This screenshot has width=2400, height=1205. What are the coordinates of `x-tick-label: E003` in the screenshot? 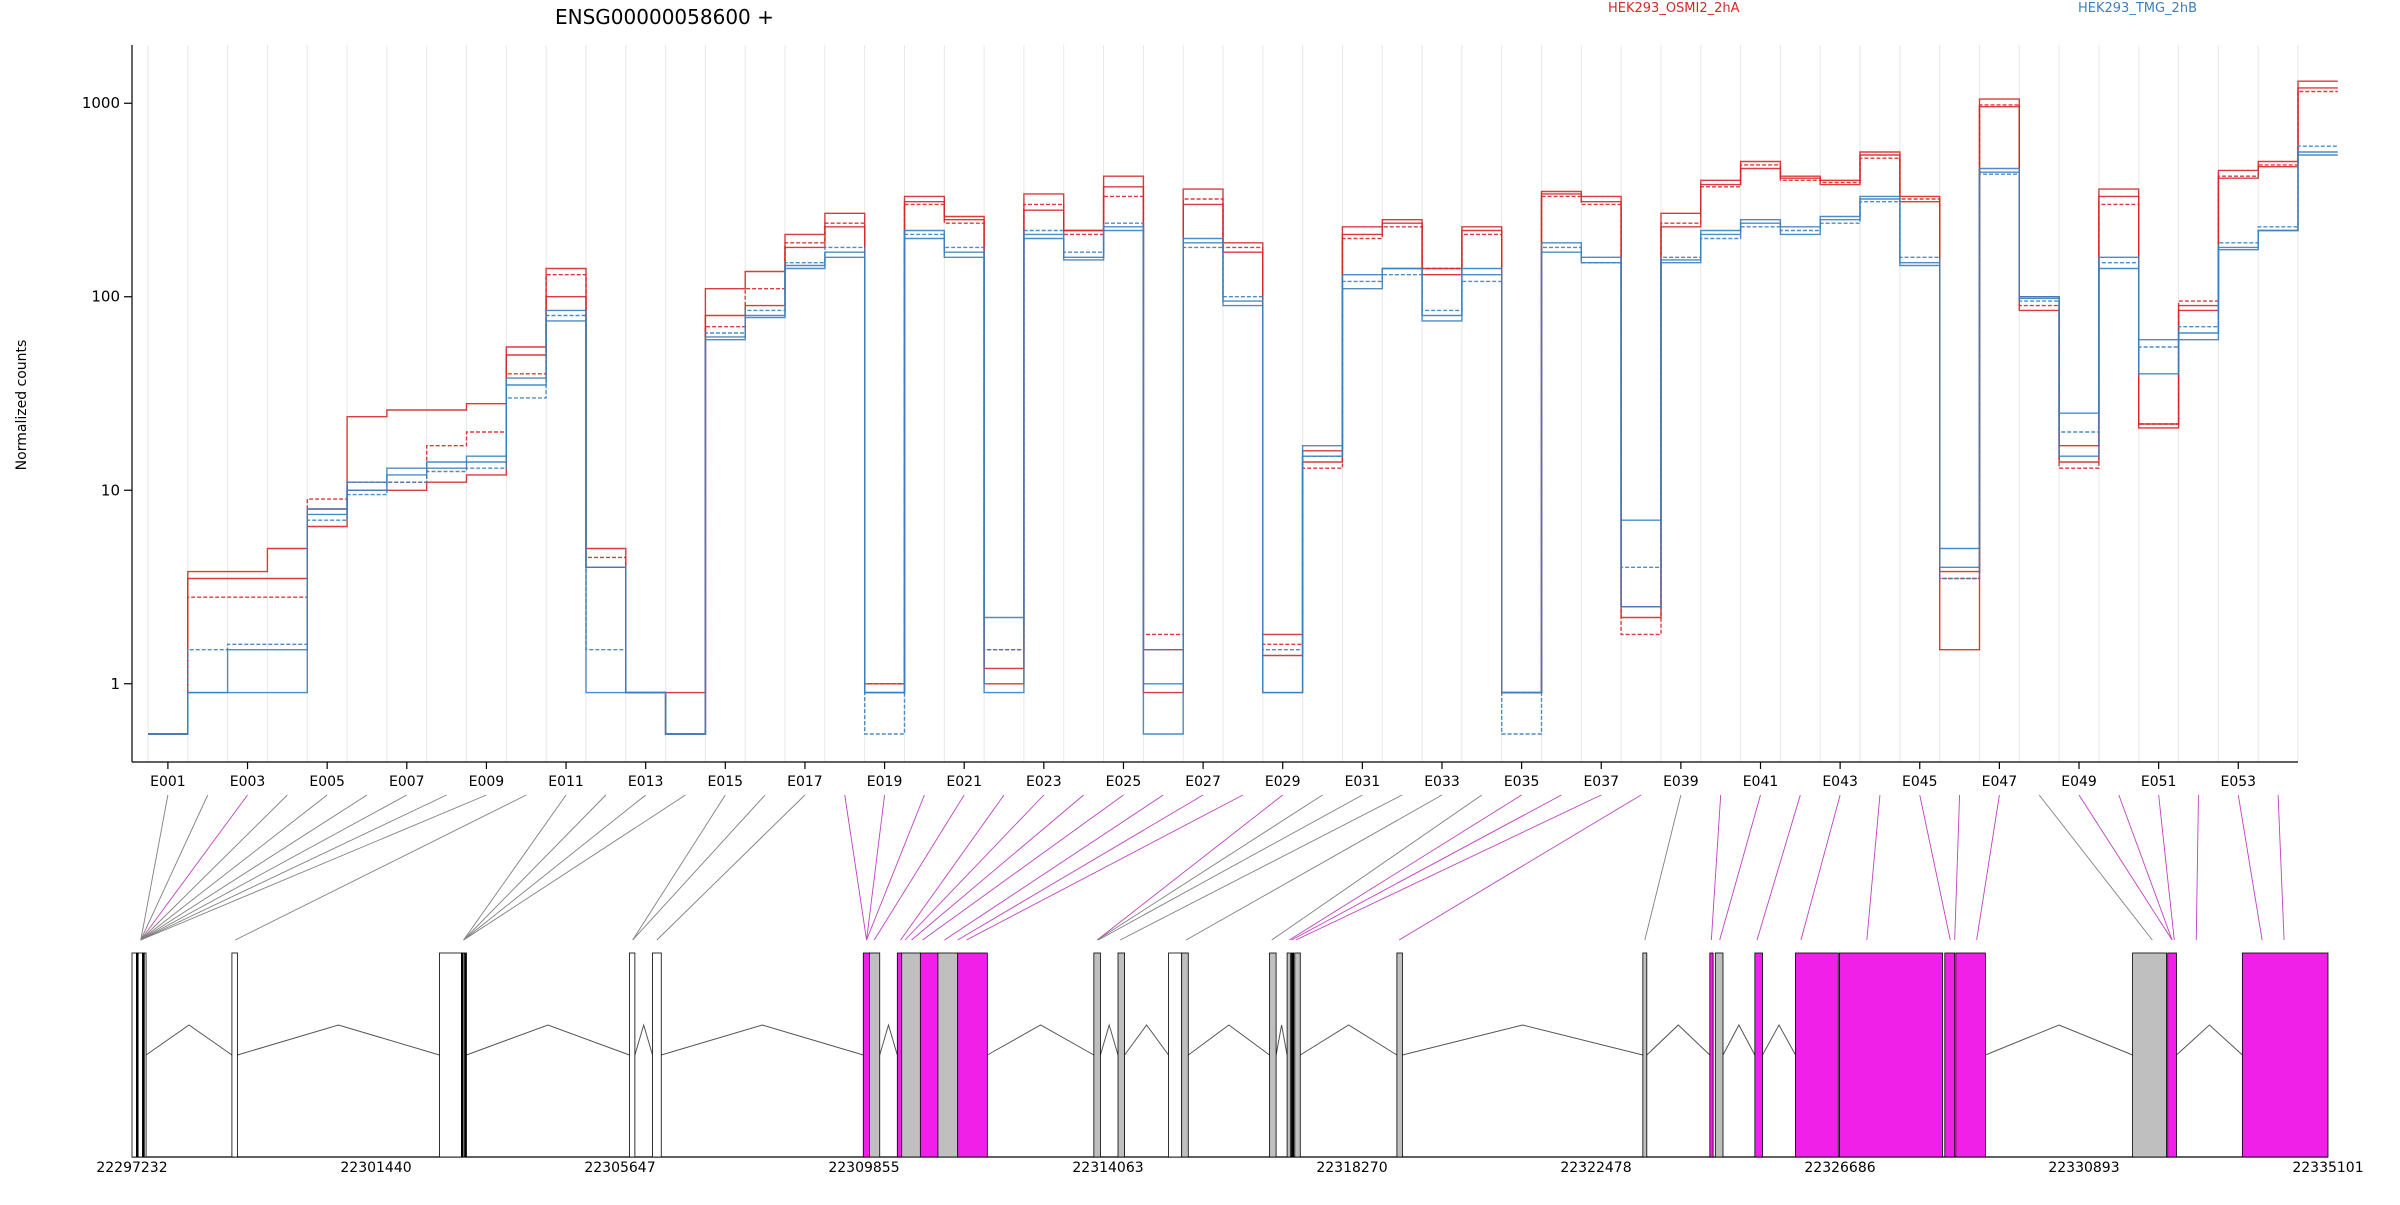 It's located at (248, 782).